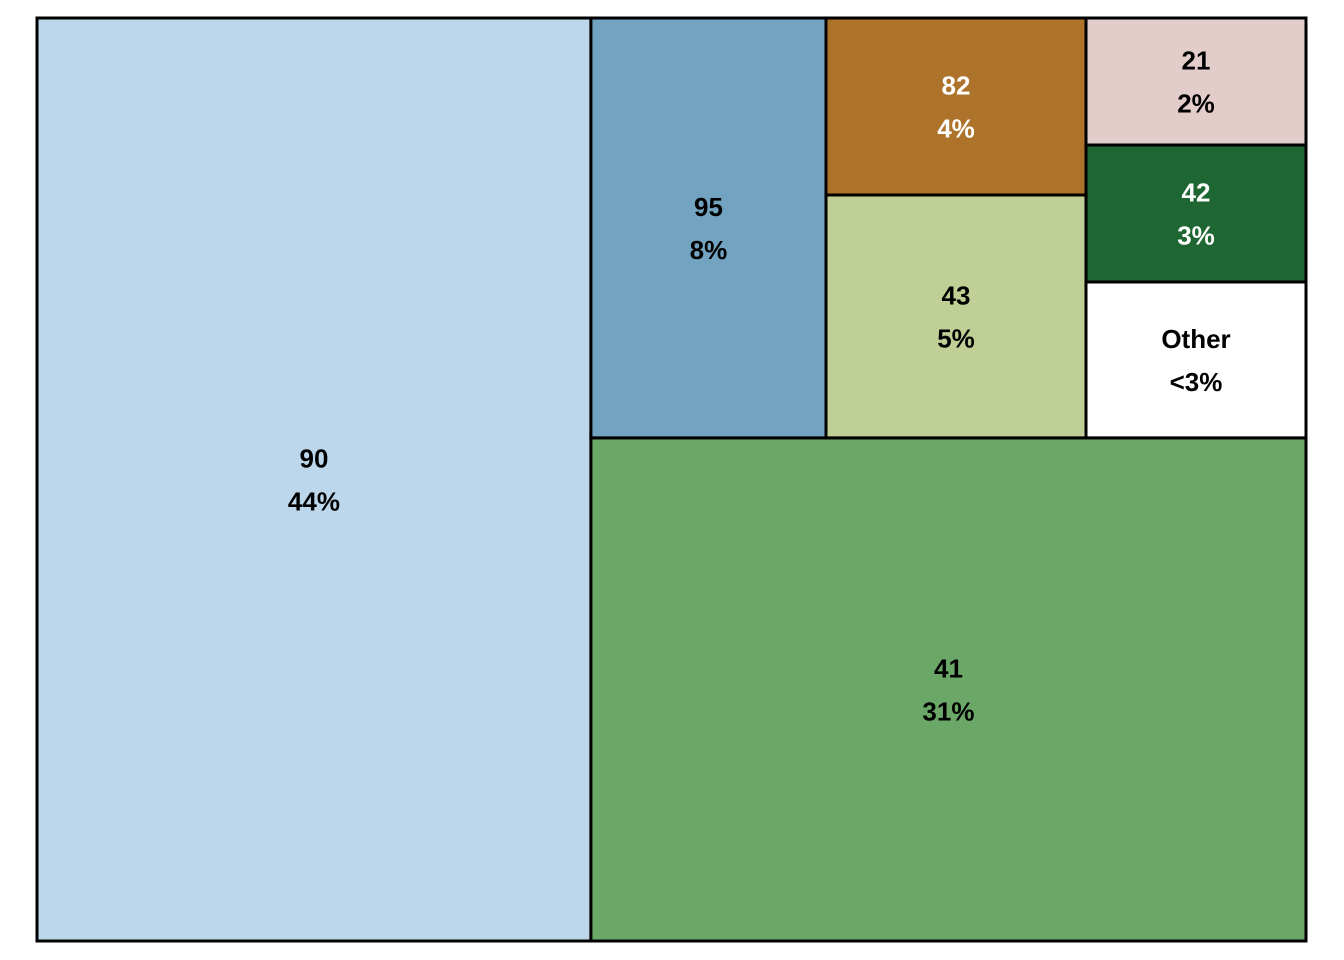  What do you see at coordinates (1195, 339) in the screenshot?
I see `tile-label: Other` at bounding box center [1195, 339].